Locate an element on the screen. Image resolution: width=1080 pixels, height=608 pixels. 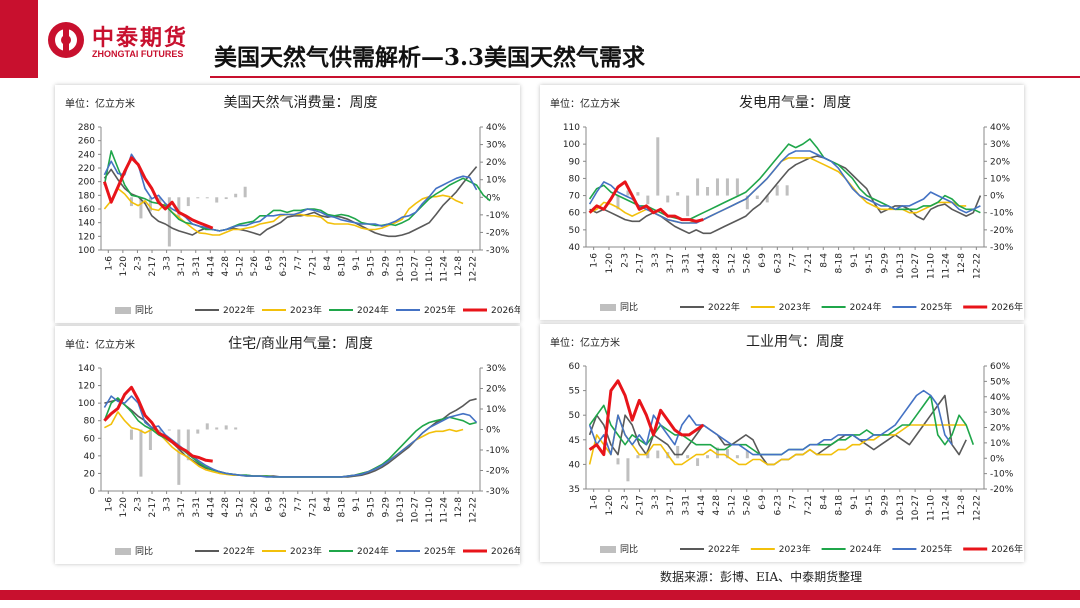
y-tick-label: 70 is located at coordinates (575, 197).